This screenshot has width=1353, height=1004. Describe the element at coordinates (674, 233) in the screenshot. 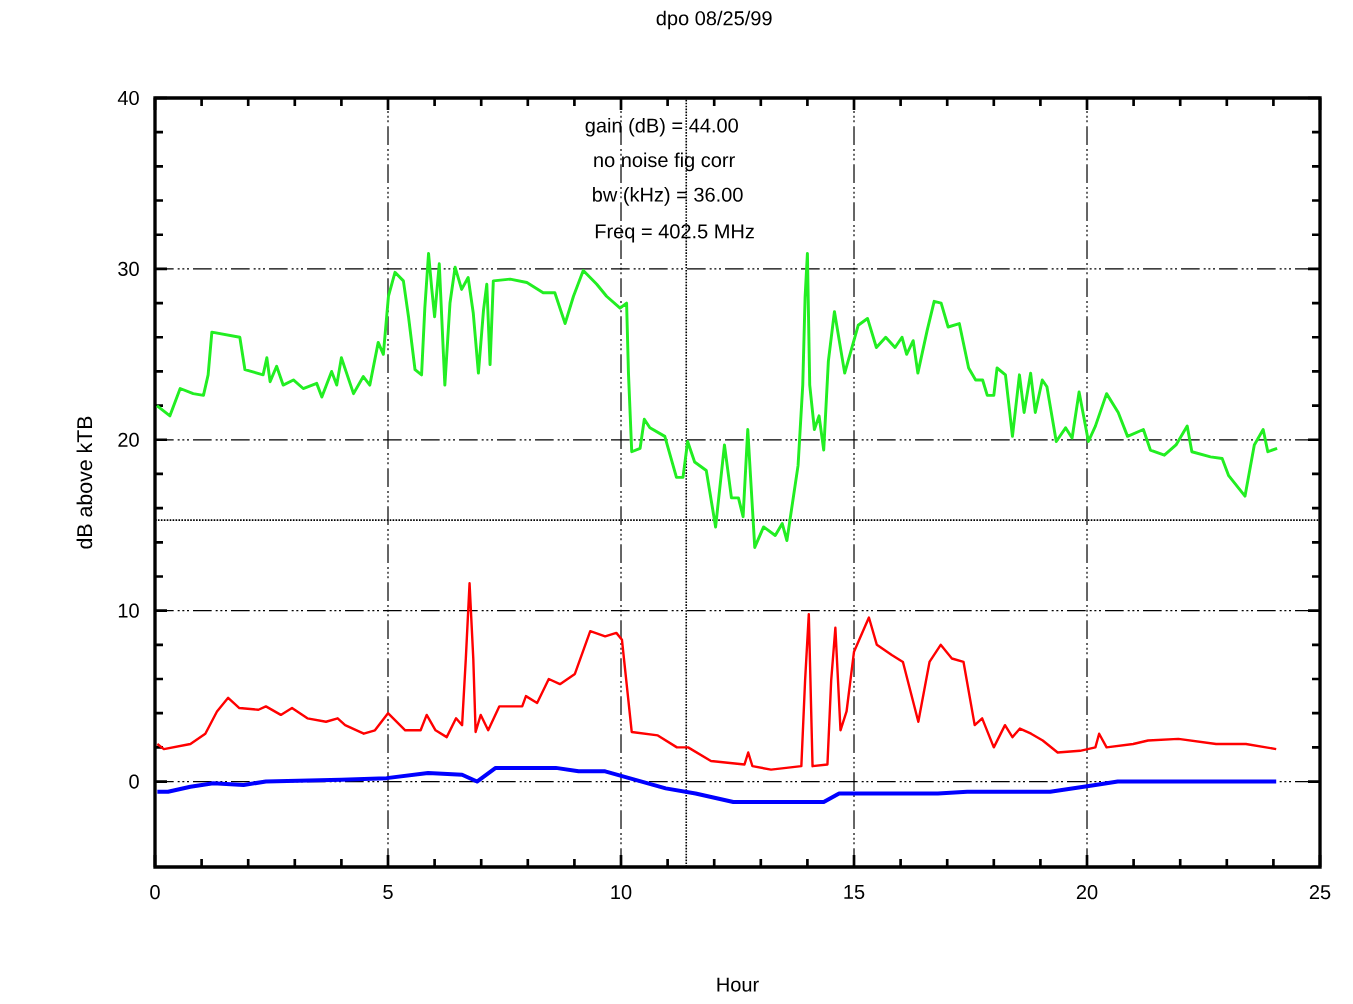

I see `annotation: Freq = 402.5 MHz` at that location.